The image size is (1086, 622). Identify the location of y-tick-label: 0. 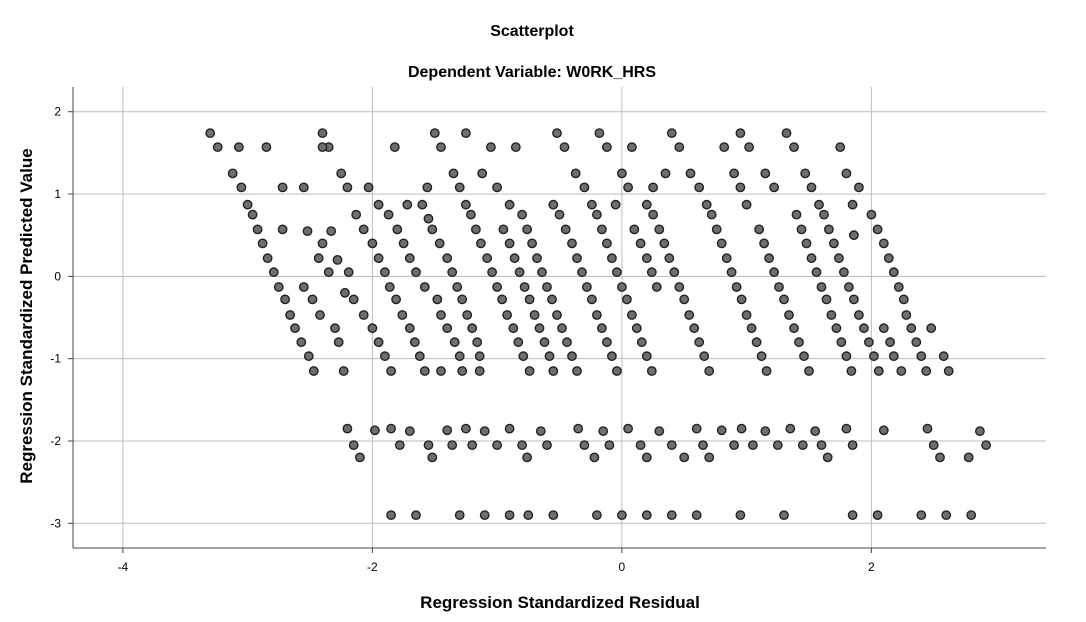
(57, 276).